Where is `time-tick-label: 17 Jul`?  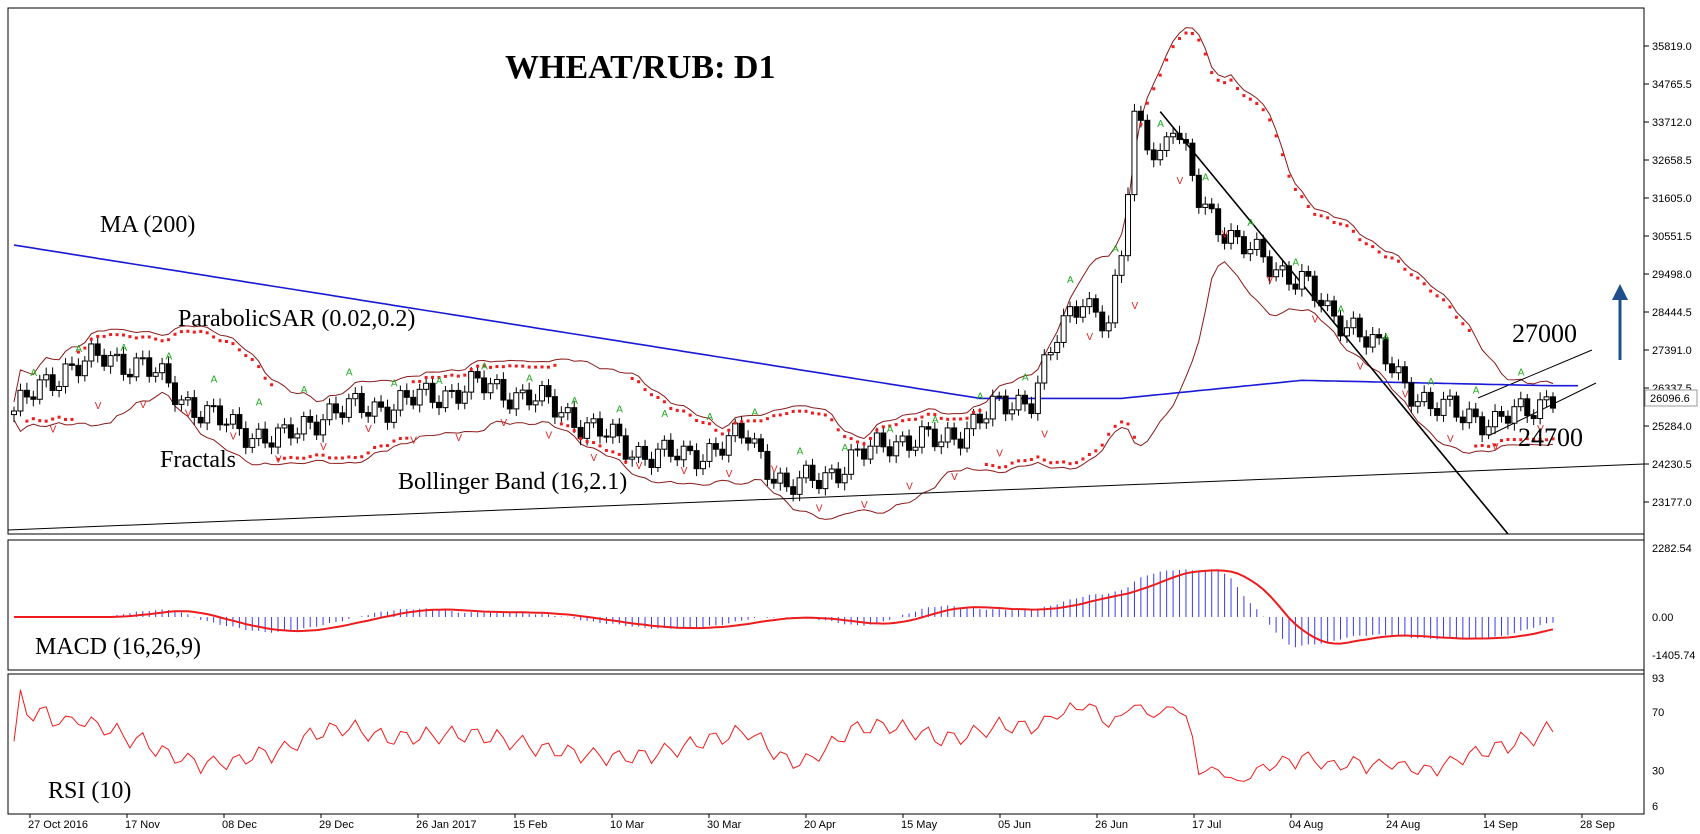
time-tick-label: 17 Jul is located at coordinates (1206, 825).